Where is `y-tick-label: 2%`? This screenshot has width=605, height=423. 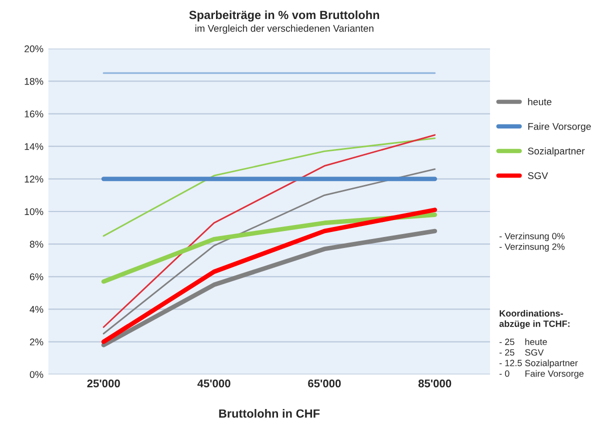
y-tick-label: 2% is located at coordinates (37, 342).